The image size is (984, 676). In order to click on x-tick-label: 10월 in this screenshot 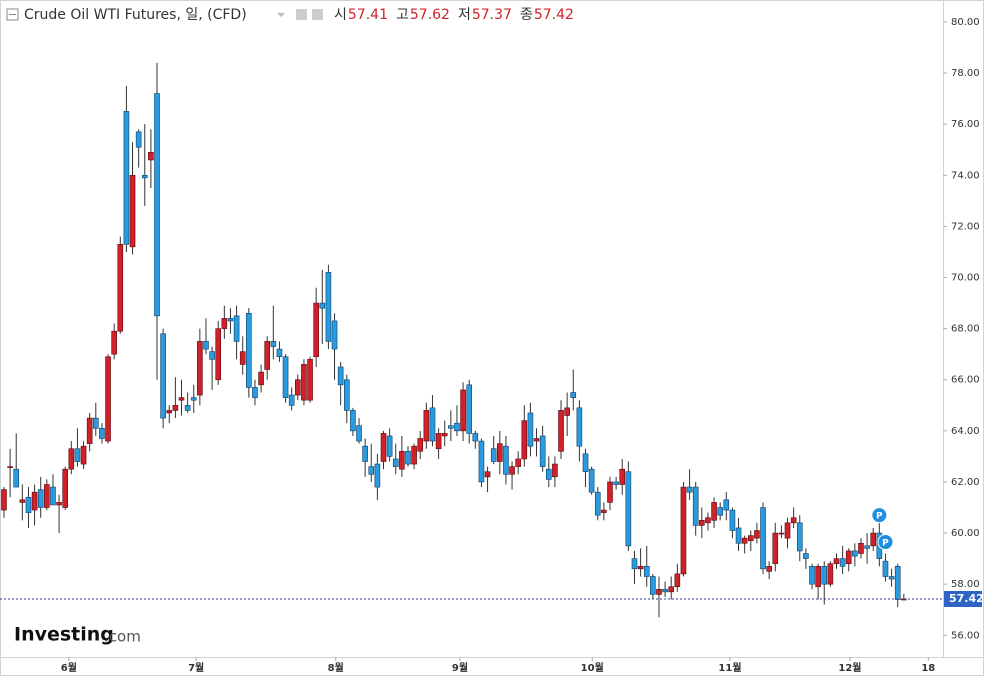, I will do `click(592, 668)`.